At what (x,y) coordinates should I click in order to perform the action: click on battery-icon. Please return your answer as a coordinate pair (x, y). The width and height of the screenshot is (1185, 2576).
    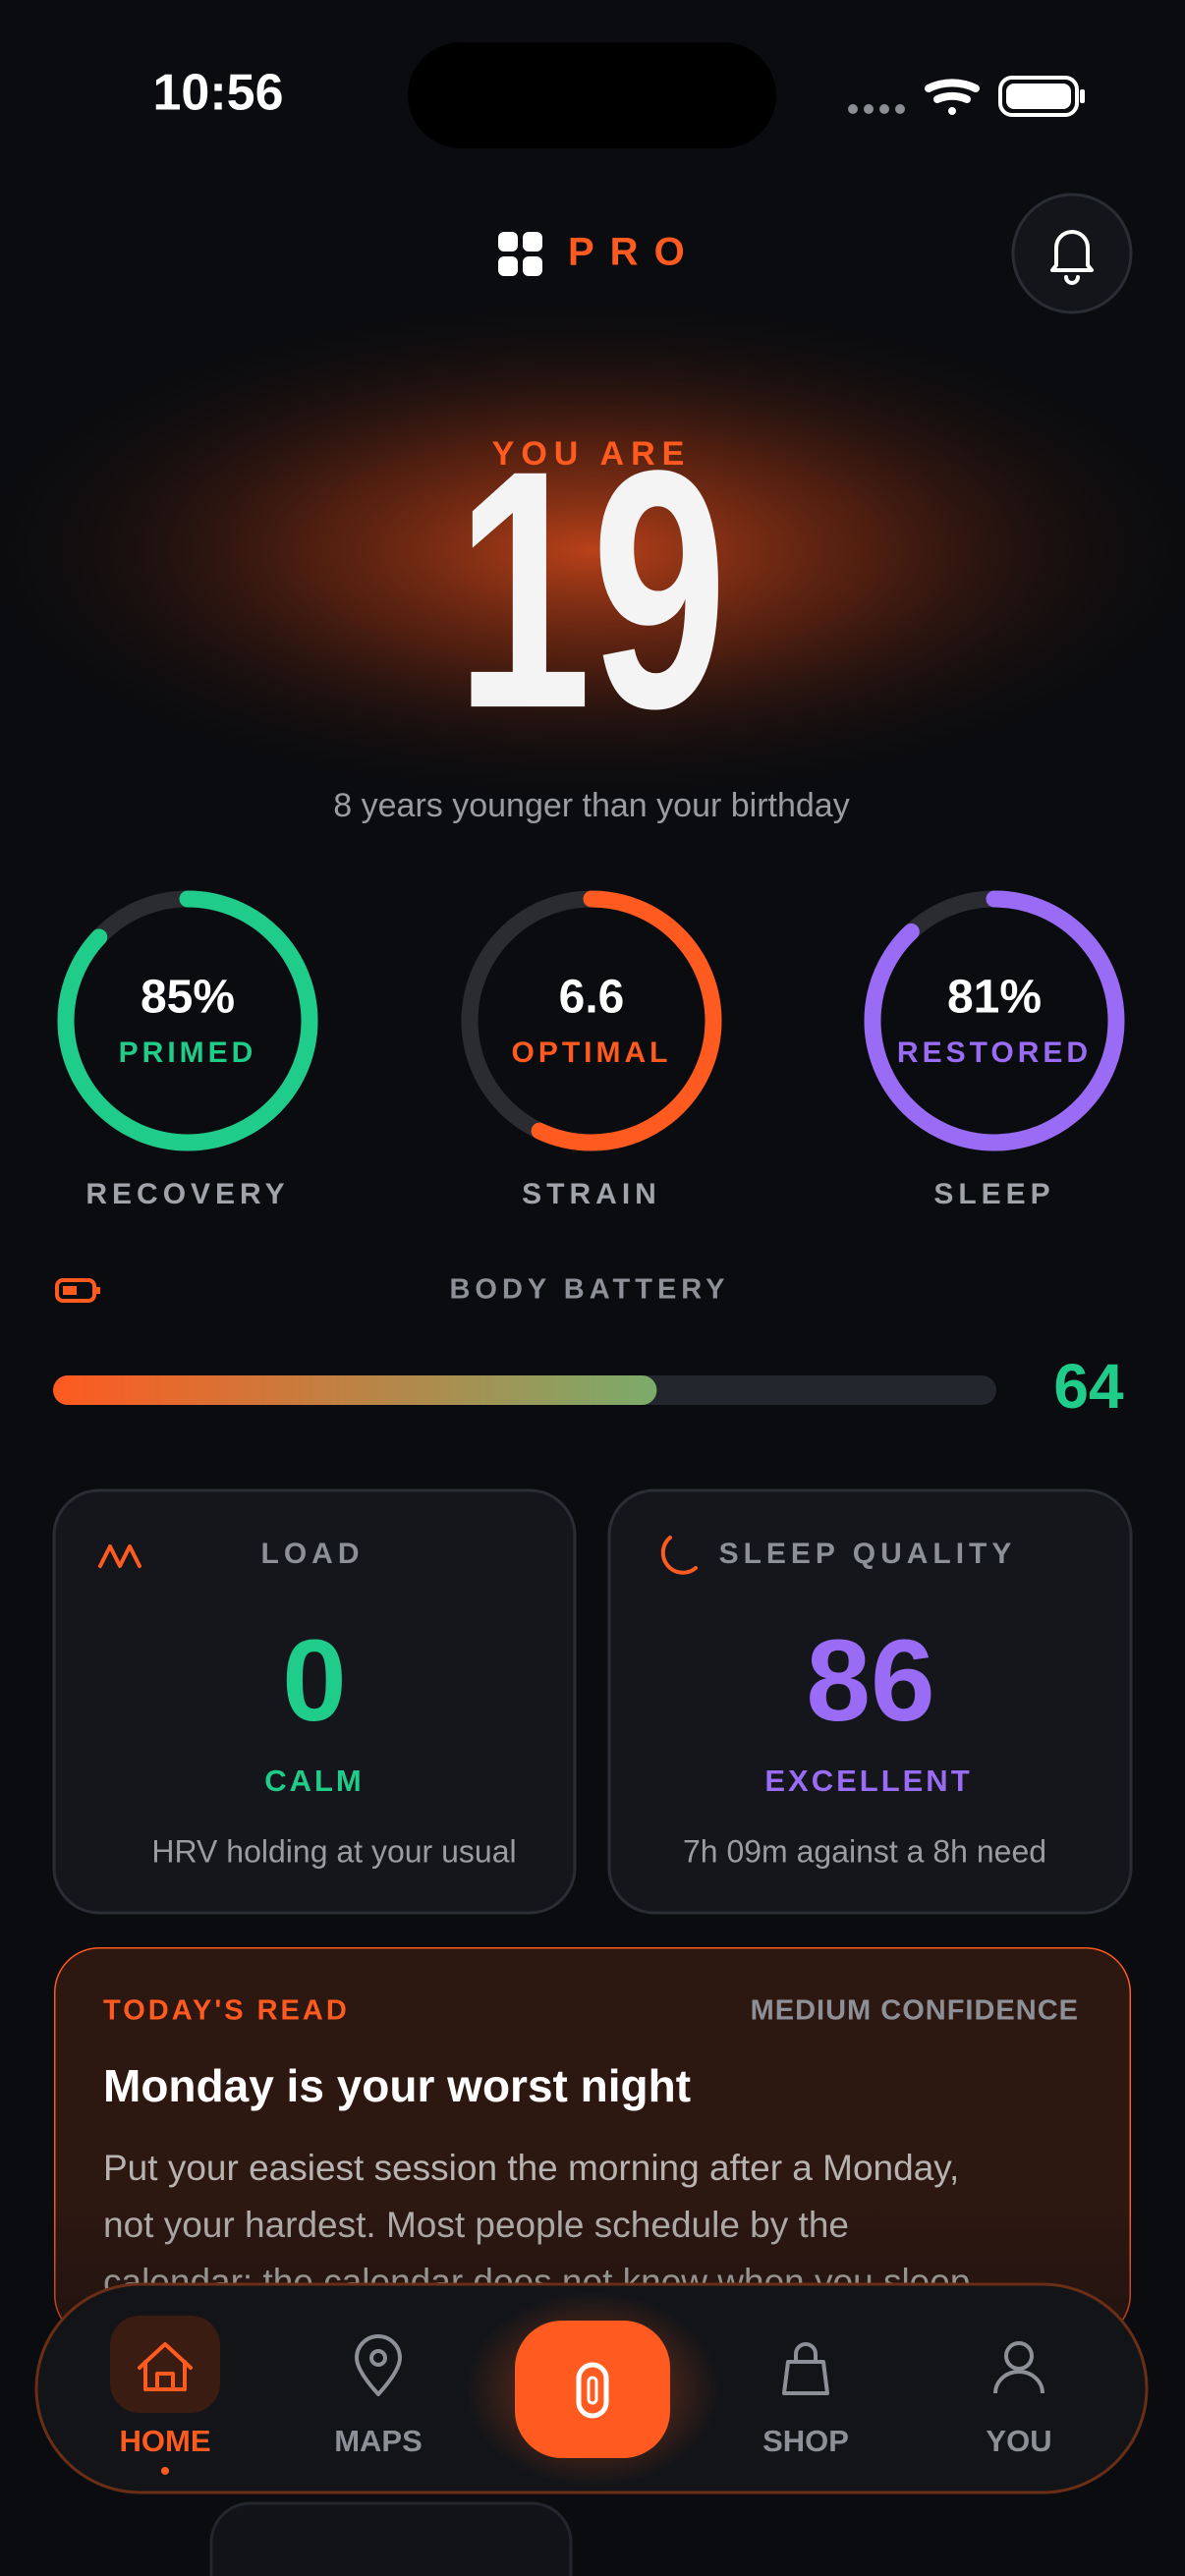
    Looking at the image, I should click on (1041, 96).